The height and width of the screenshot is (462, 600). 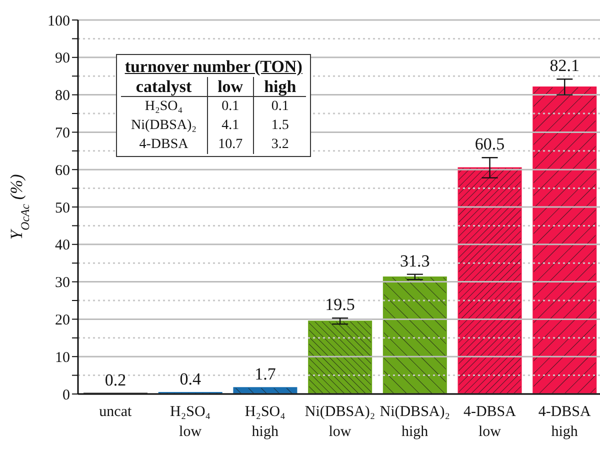 I want to click on annotation: low, so click(x=230, y=86).